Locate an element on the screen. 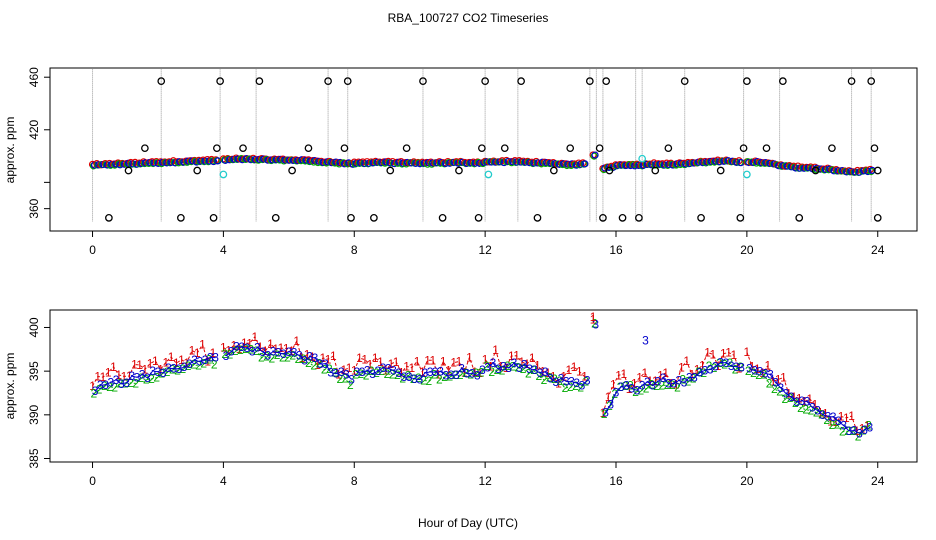 This screenshot has height=540, width=936. x-tick-label: 16 is located at coordinates (616, 250).